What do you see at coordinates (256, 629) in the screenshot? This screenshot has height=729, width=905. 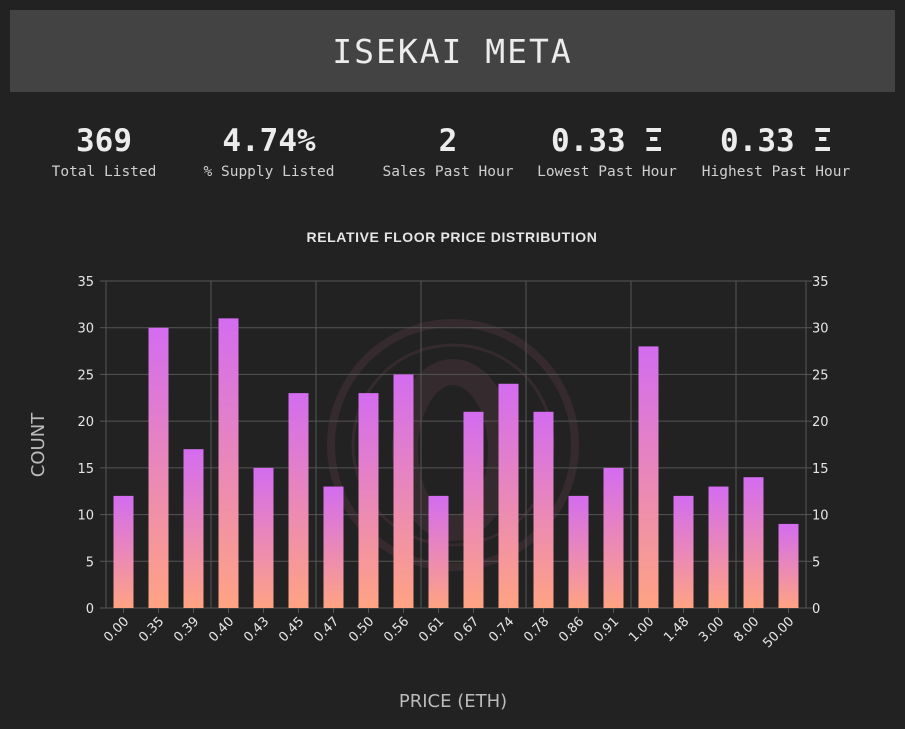 I see `x-tick-label: 0.43` at bounding box center [256, 629].